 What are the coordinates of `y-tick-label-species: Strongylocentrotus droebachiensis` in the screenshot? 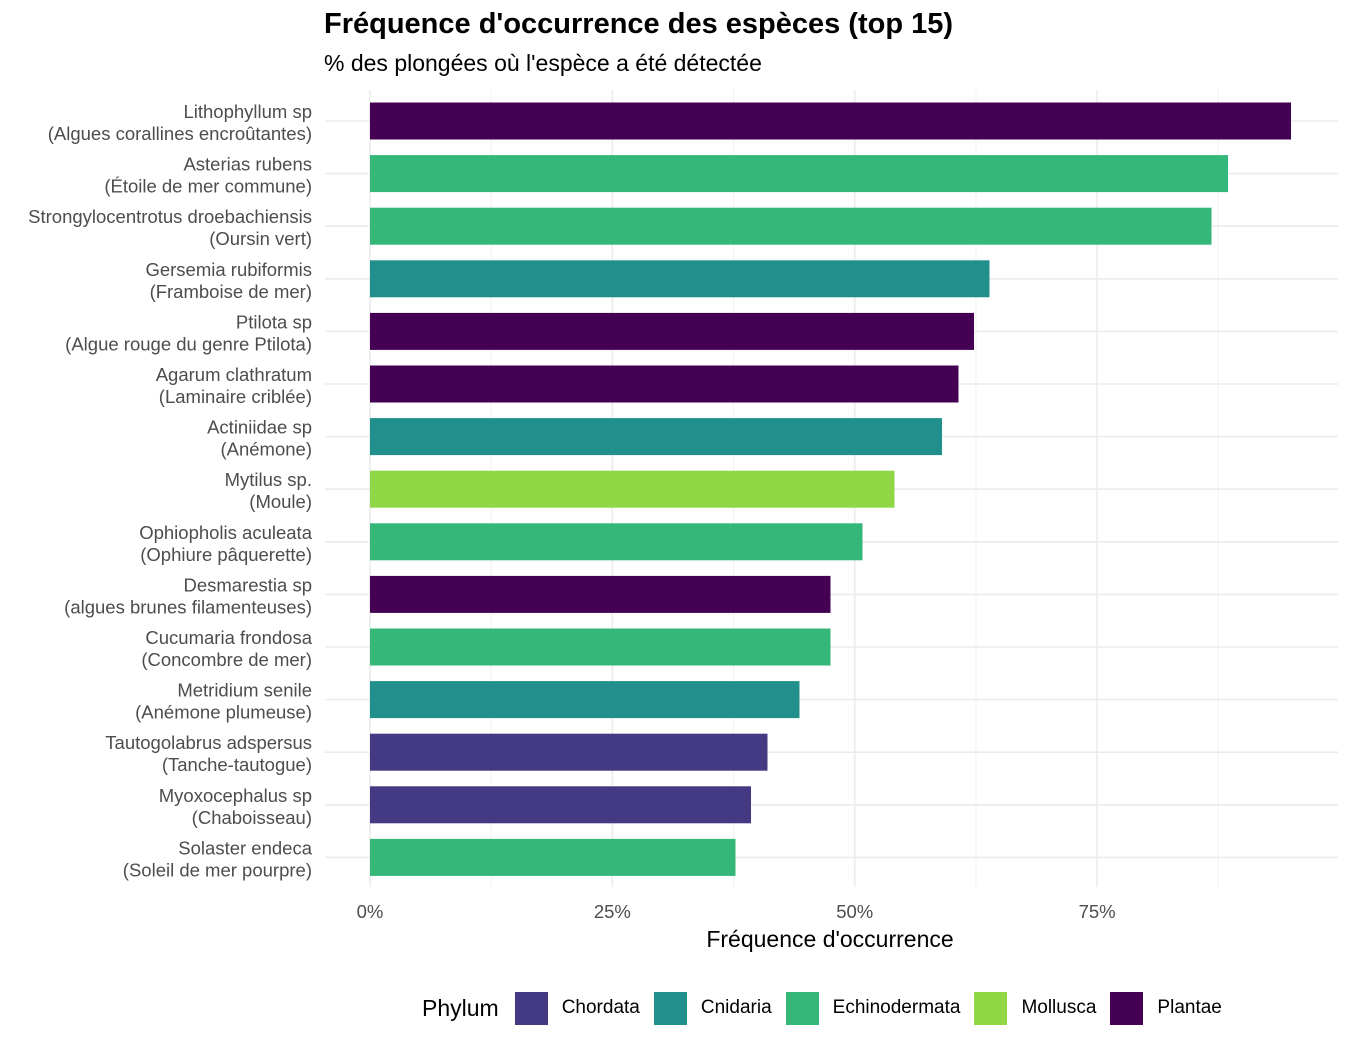 It's located at (170, 216).